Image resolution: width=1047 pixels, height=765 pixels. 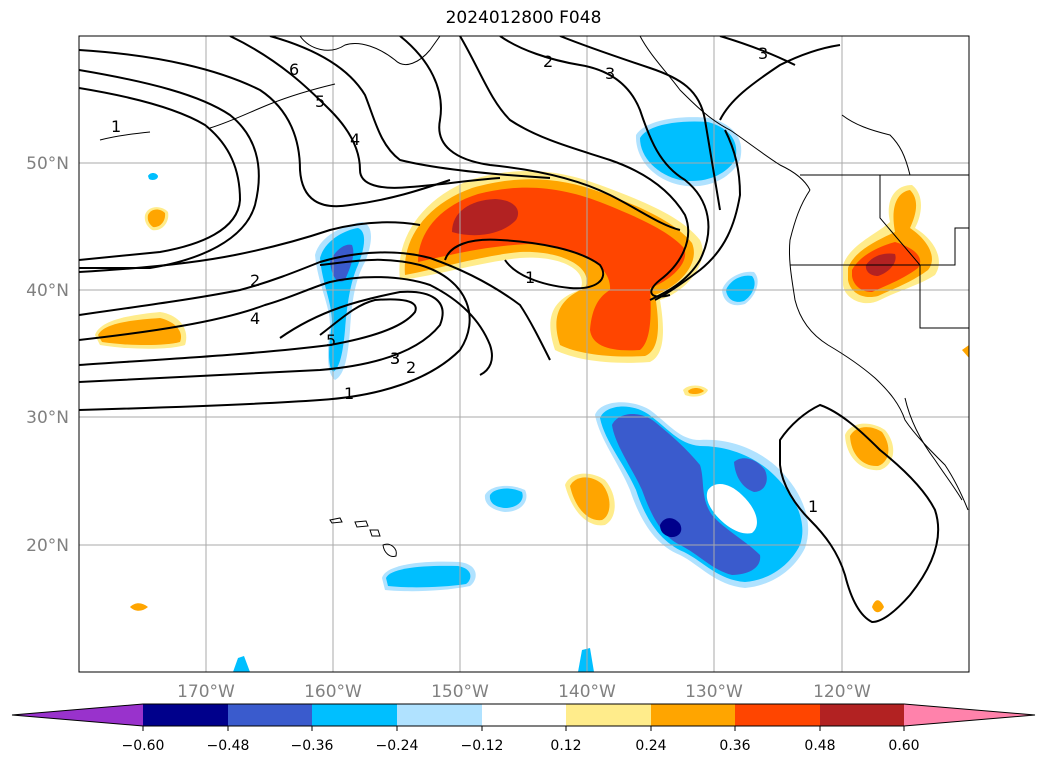 I want to click on coastline-west-coast, so click(x=879, y=350).